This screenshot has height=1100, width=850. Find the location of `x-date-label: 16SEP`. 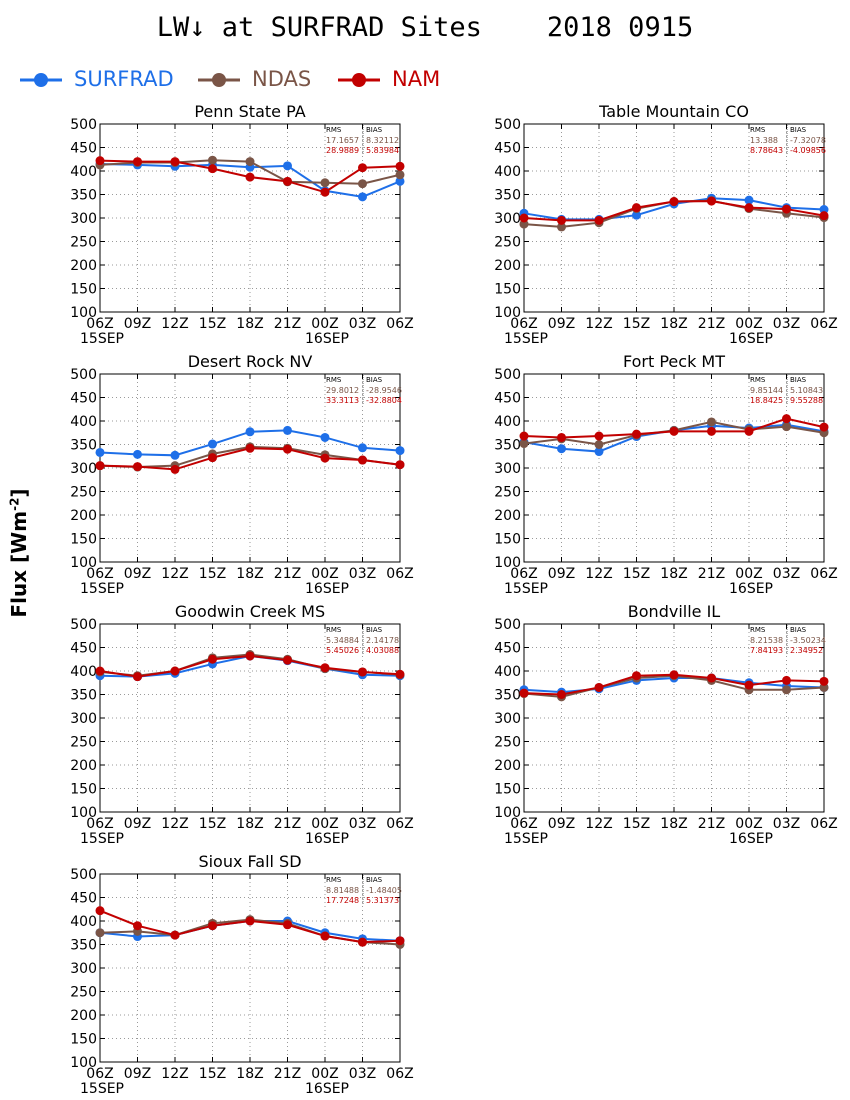

x-date-label: 16SEP is located at coordinates (751, 589).